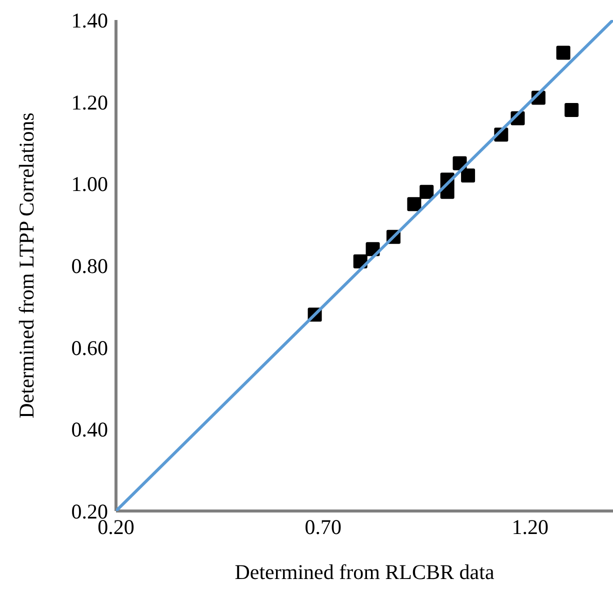  I want to click on x-tick-label: 1.20, so click(530, 526).